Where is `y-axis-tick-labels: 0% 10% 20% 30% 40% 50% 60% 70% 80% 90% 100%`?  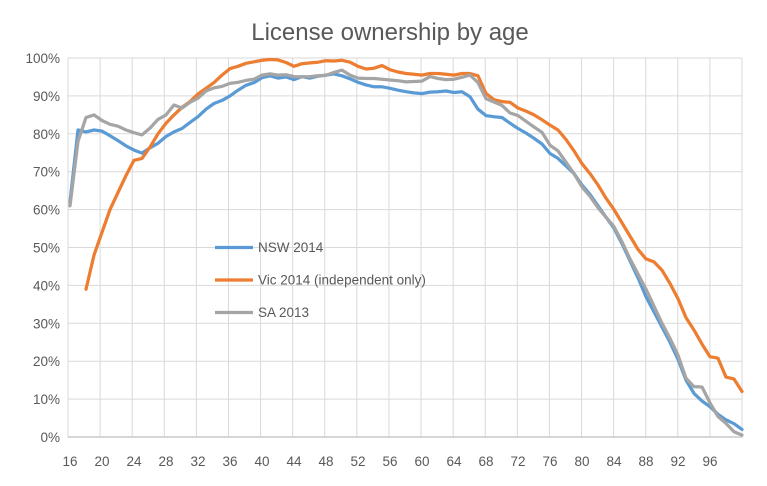 y-axis-tick-labels: 0% 10% 20% 30% 40% 50% 60% 70% 80% 90% 100% is located at coordinates (42, 248).